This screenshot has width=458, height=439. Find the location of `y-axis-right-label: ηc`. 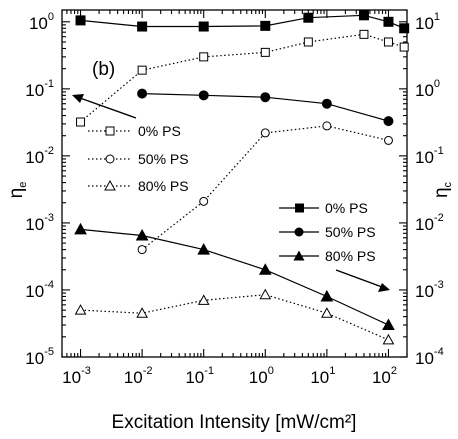

y-axis-right-label: ηc is located at coordinates (442, 189).